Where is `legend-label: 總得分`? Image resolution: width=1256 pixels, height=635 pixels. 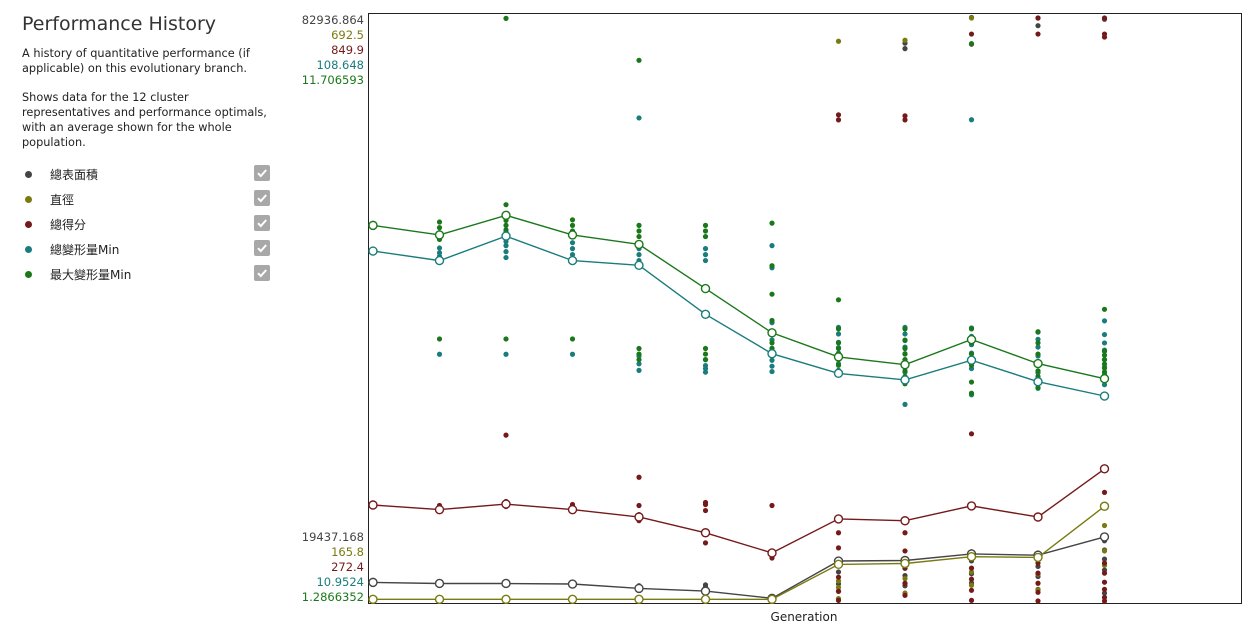 legend-label: 總得分 is located at coordinates (68, 225).